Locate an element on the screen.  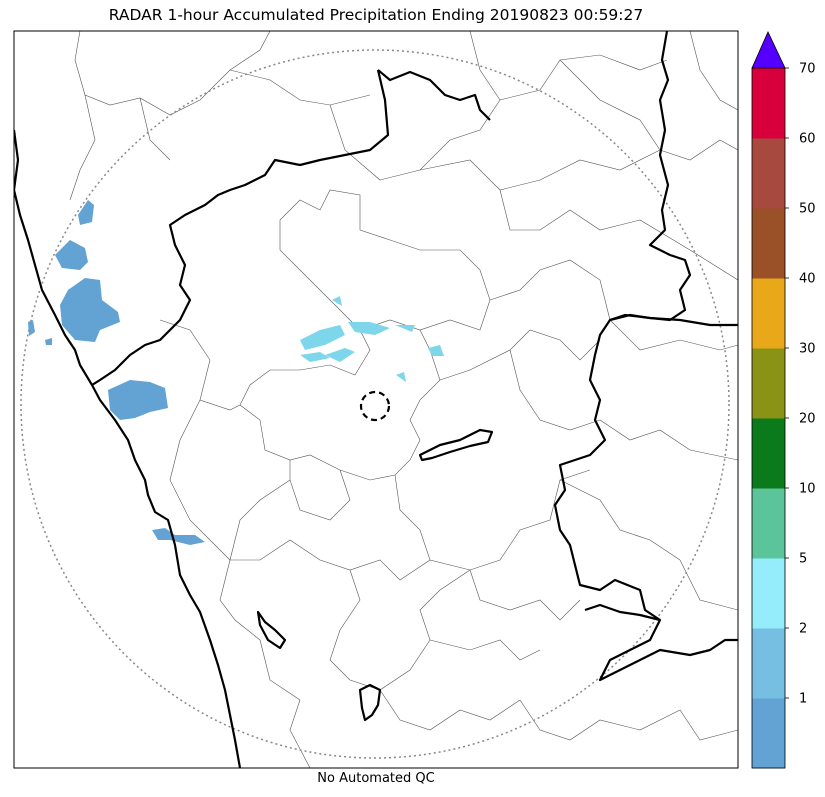
radar-site-marker is located at coordinates (375, 406).